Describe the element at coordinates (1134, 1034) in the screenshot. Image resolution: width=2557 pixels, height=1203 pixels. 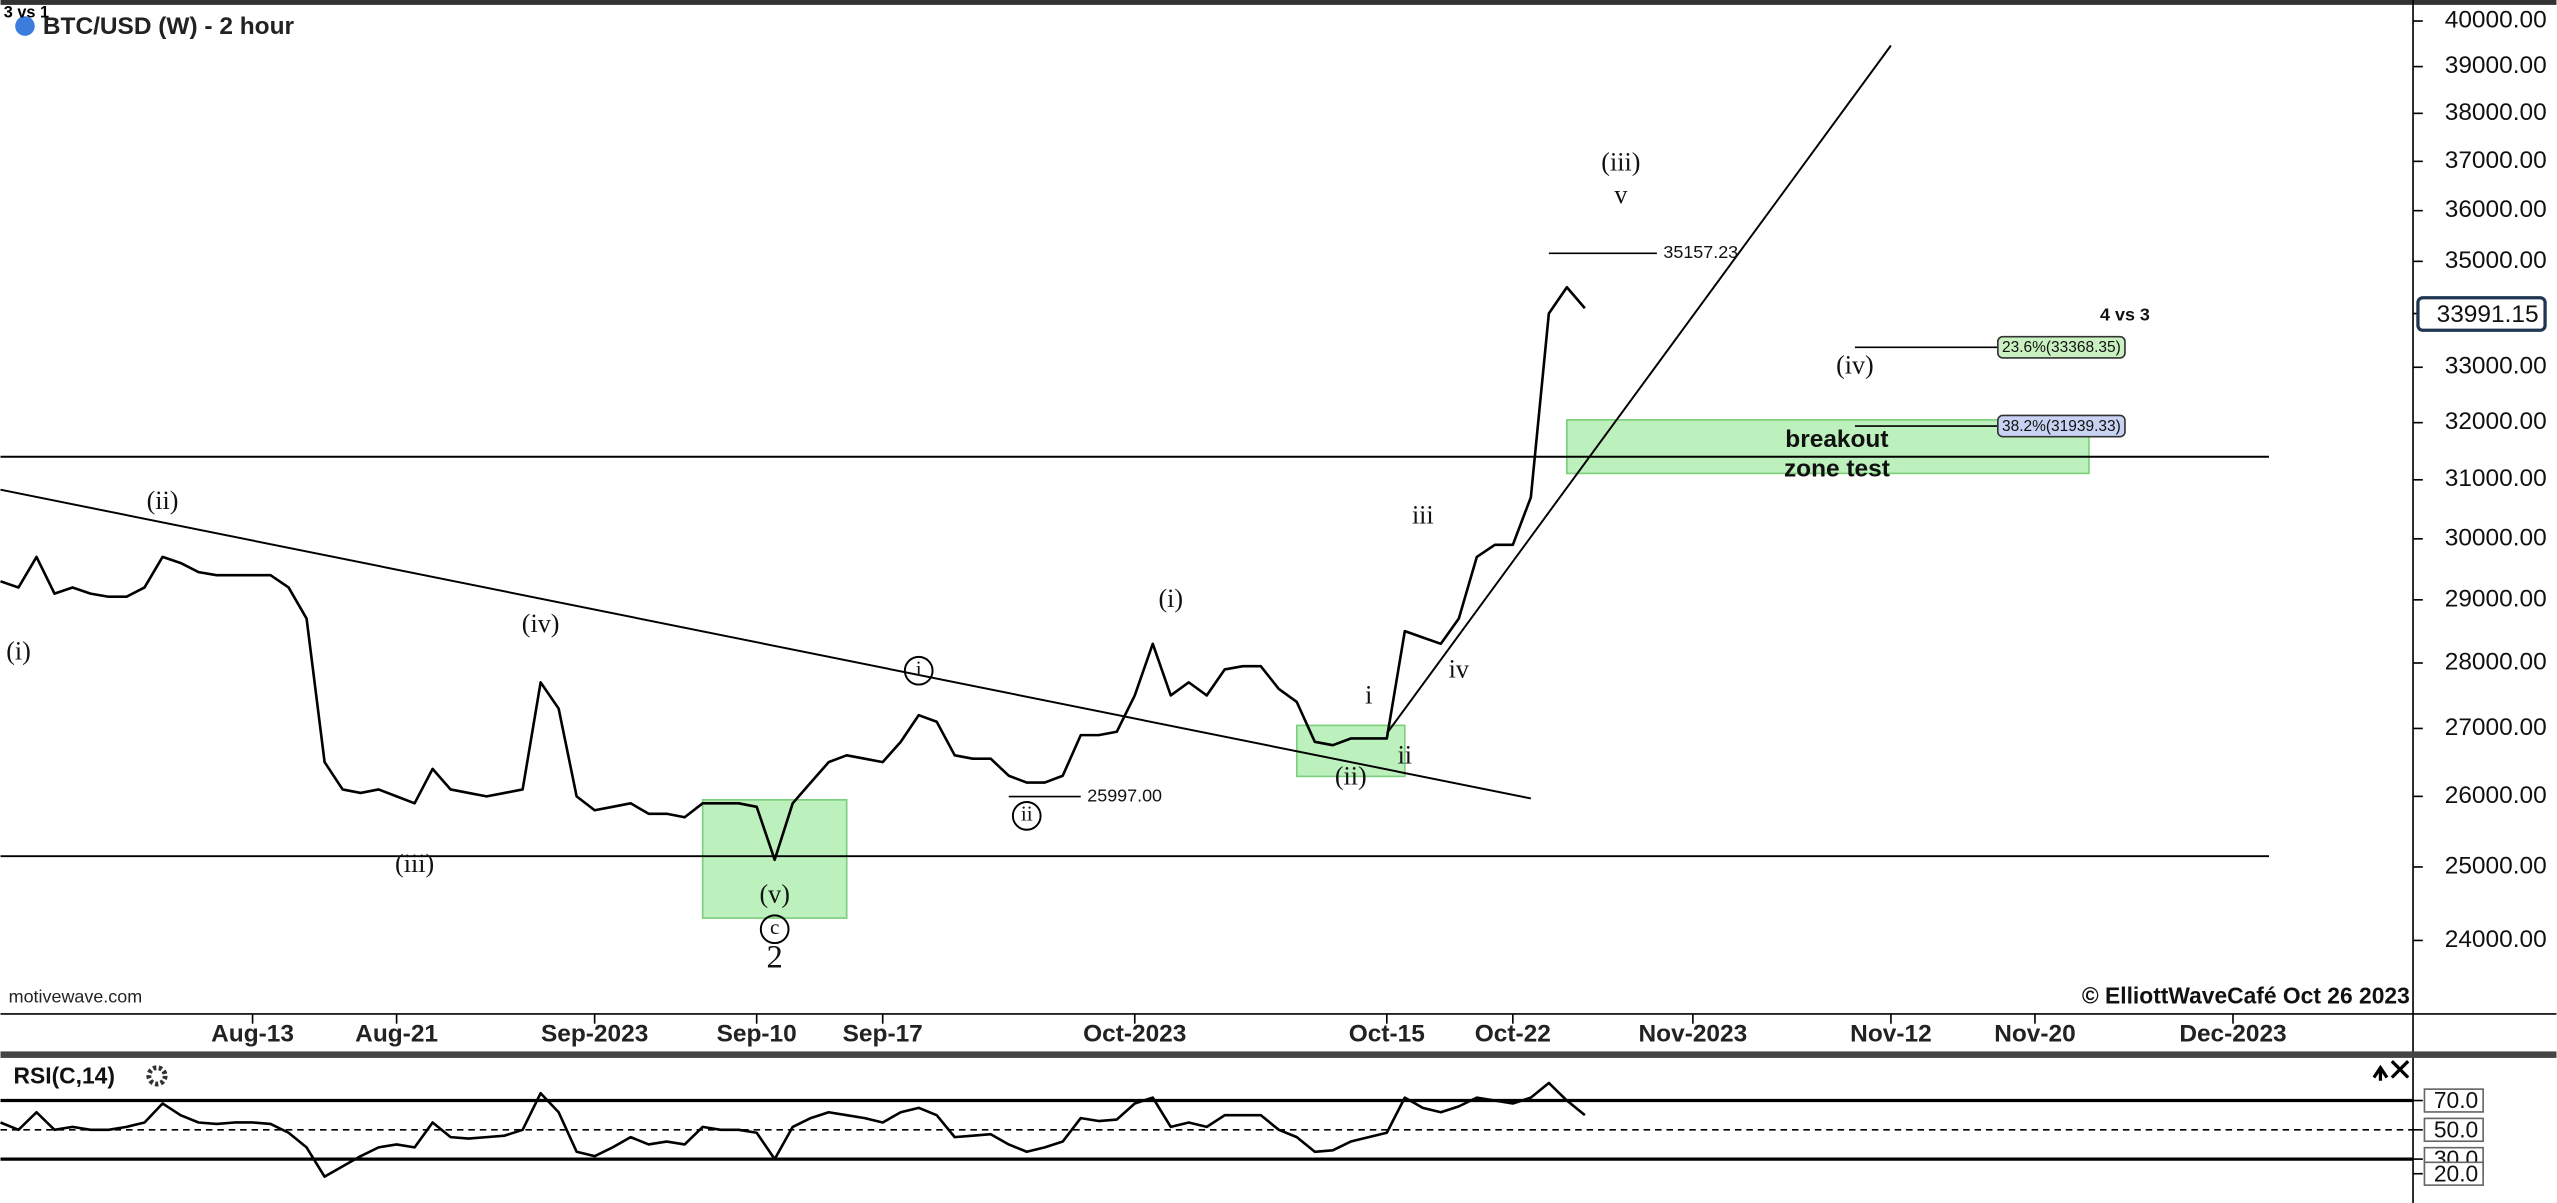
I see `x-tick-label: Oct-2023` at that location.